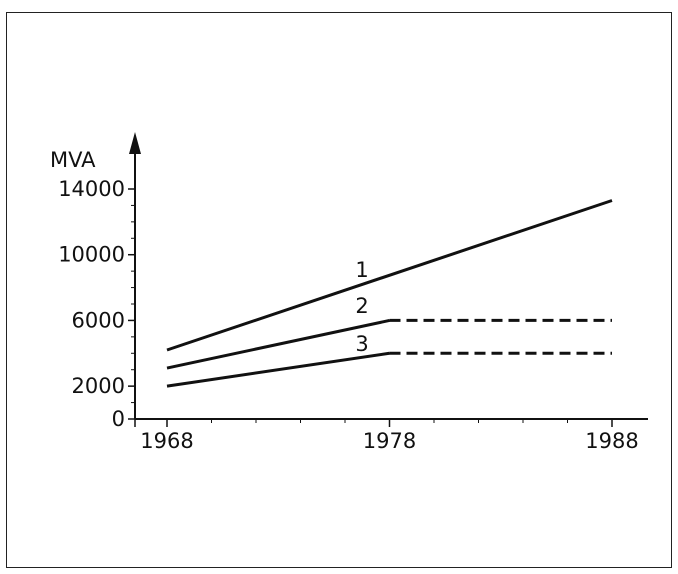 This screenshot has width=678, height=574. I want to click on x-tick-label-1978: 1978, so click(389, 441).